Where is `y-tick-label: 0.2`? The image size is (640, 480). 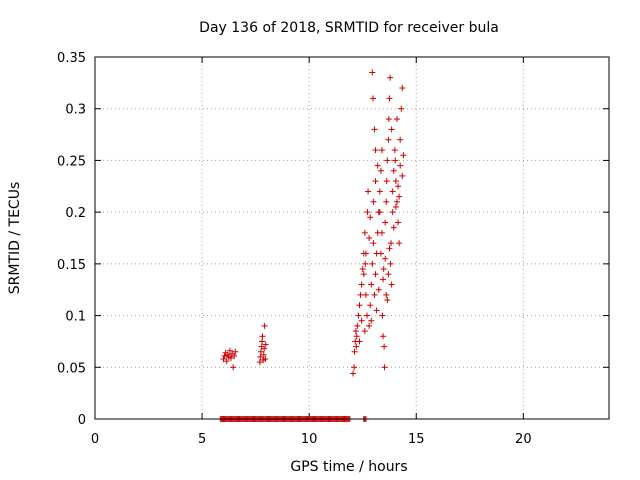 y-tick-label: 0.2 is located at coordinates (75, 213).